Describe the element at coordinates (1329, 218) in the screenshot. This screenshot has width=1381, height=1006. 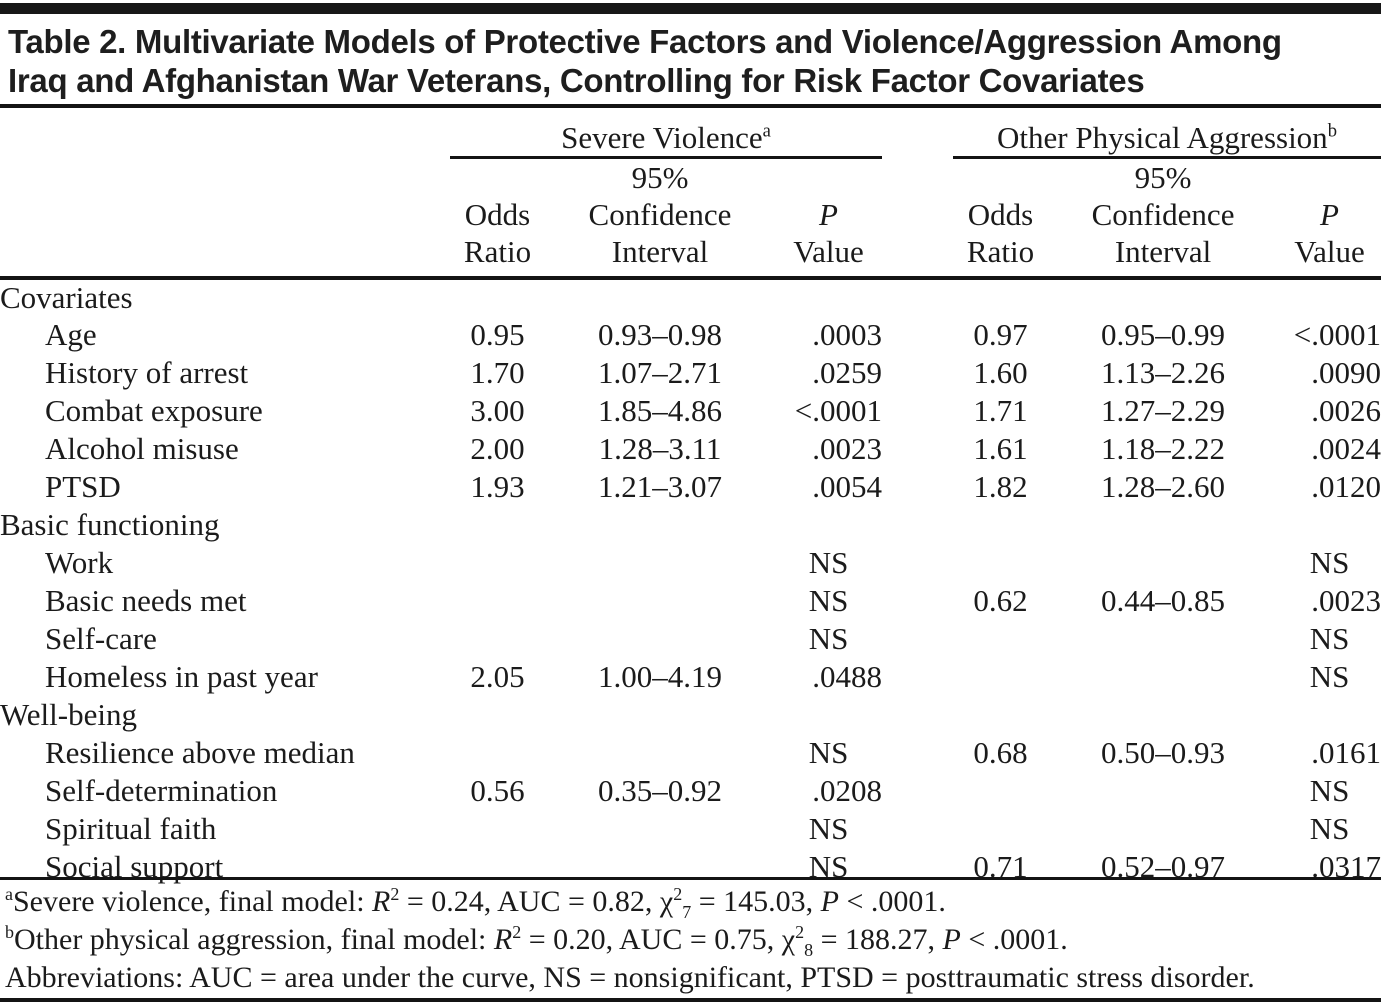
I see `p-value-header-2: P Value` at that location.